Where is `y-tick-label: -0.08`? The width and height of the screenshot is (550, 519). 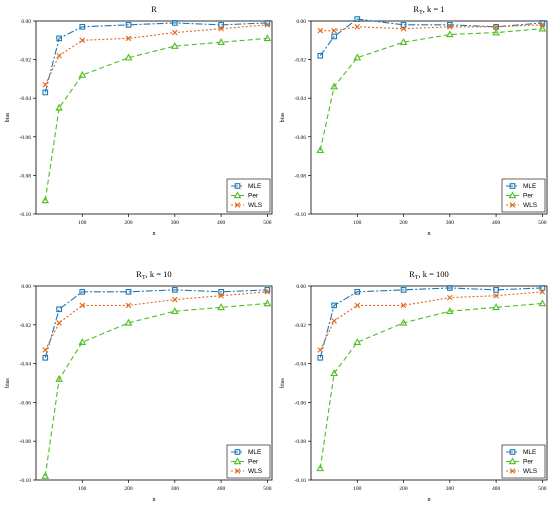
y-tick-label: -0.08 is located at coordinates (301, 442).